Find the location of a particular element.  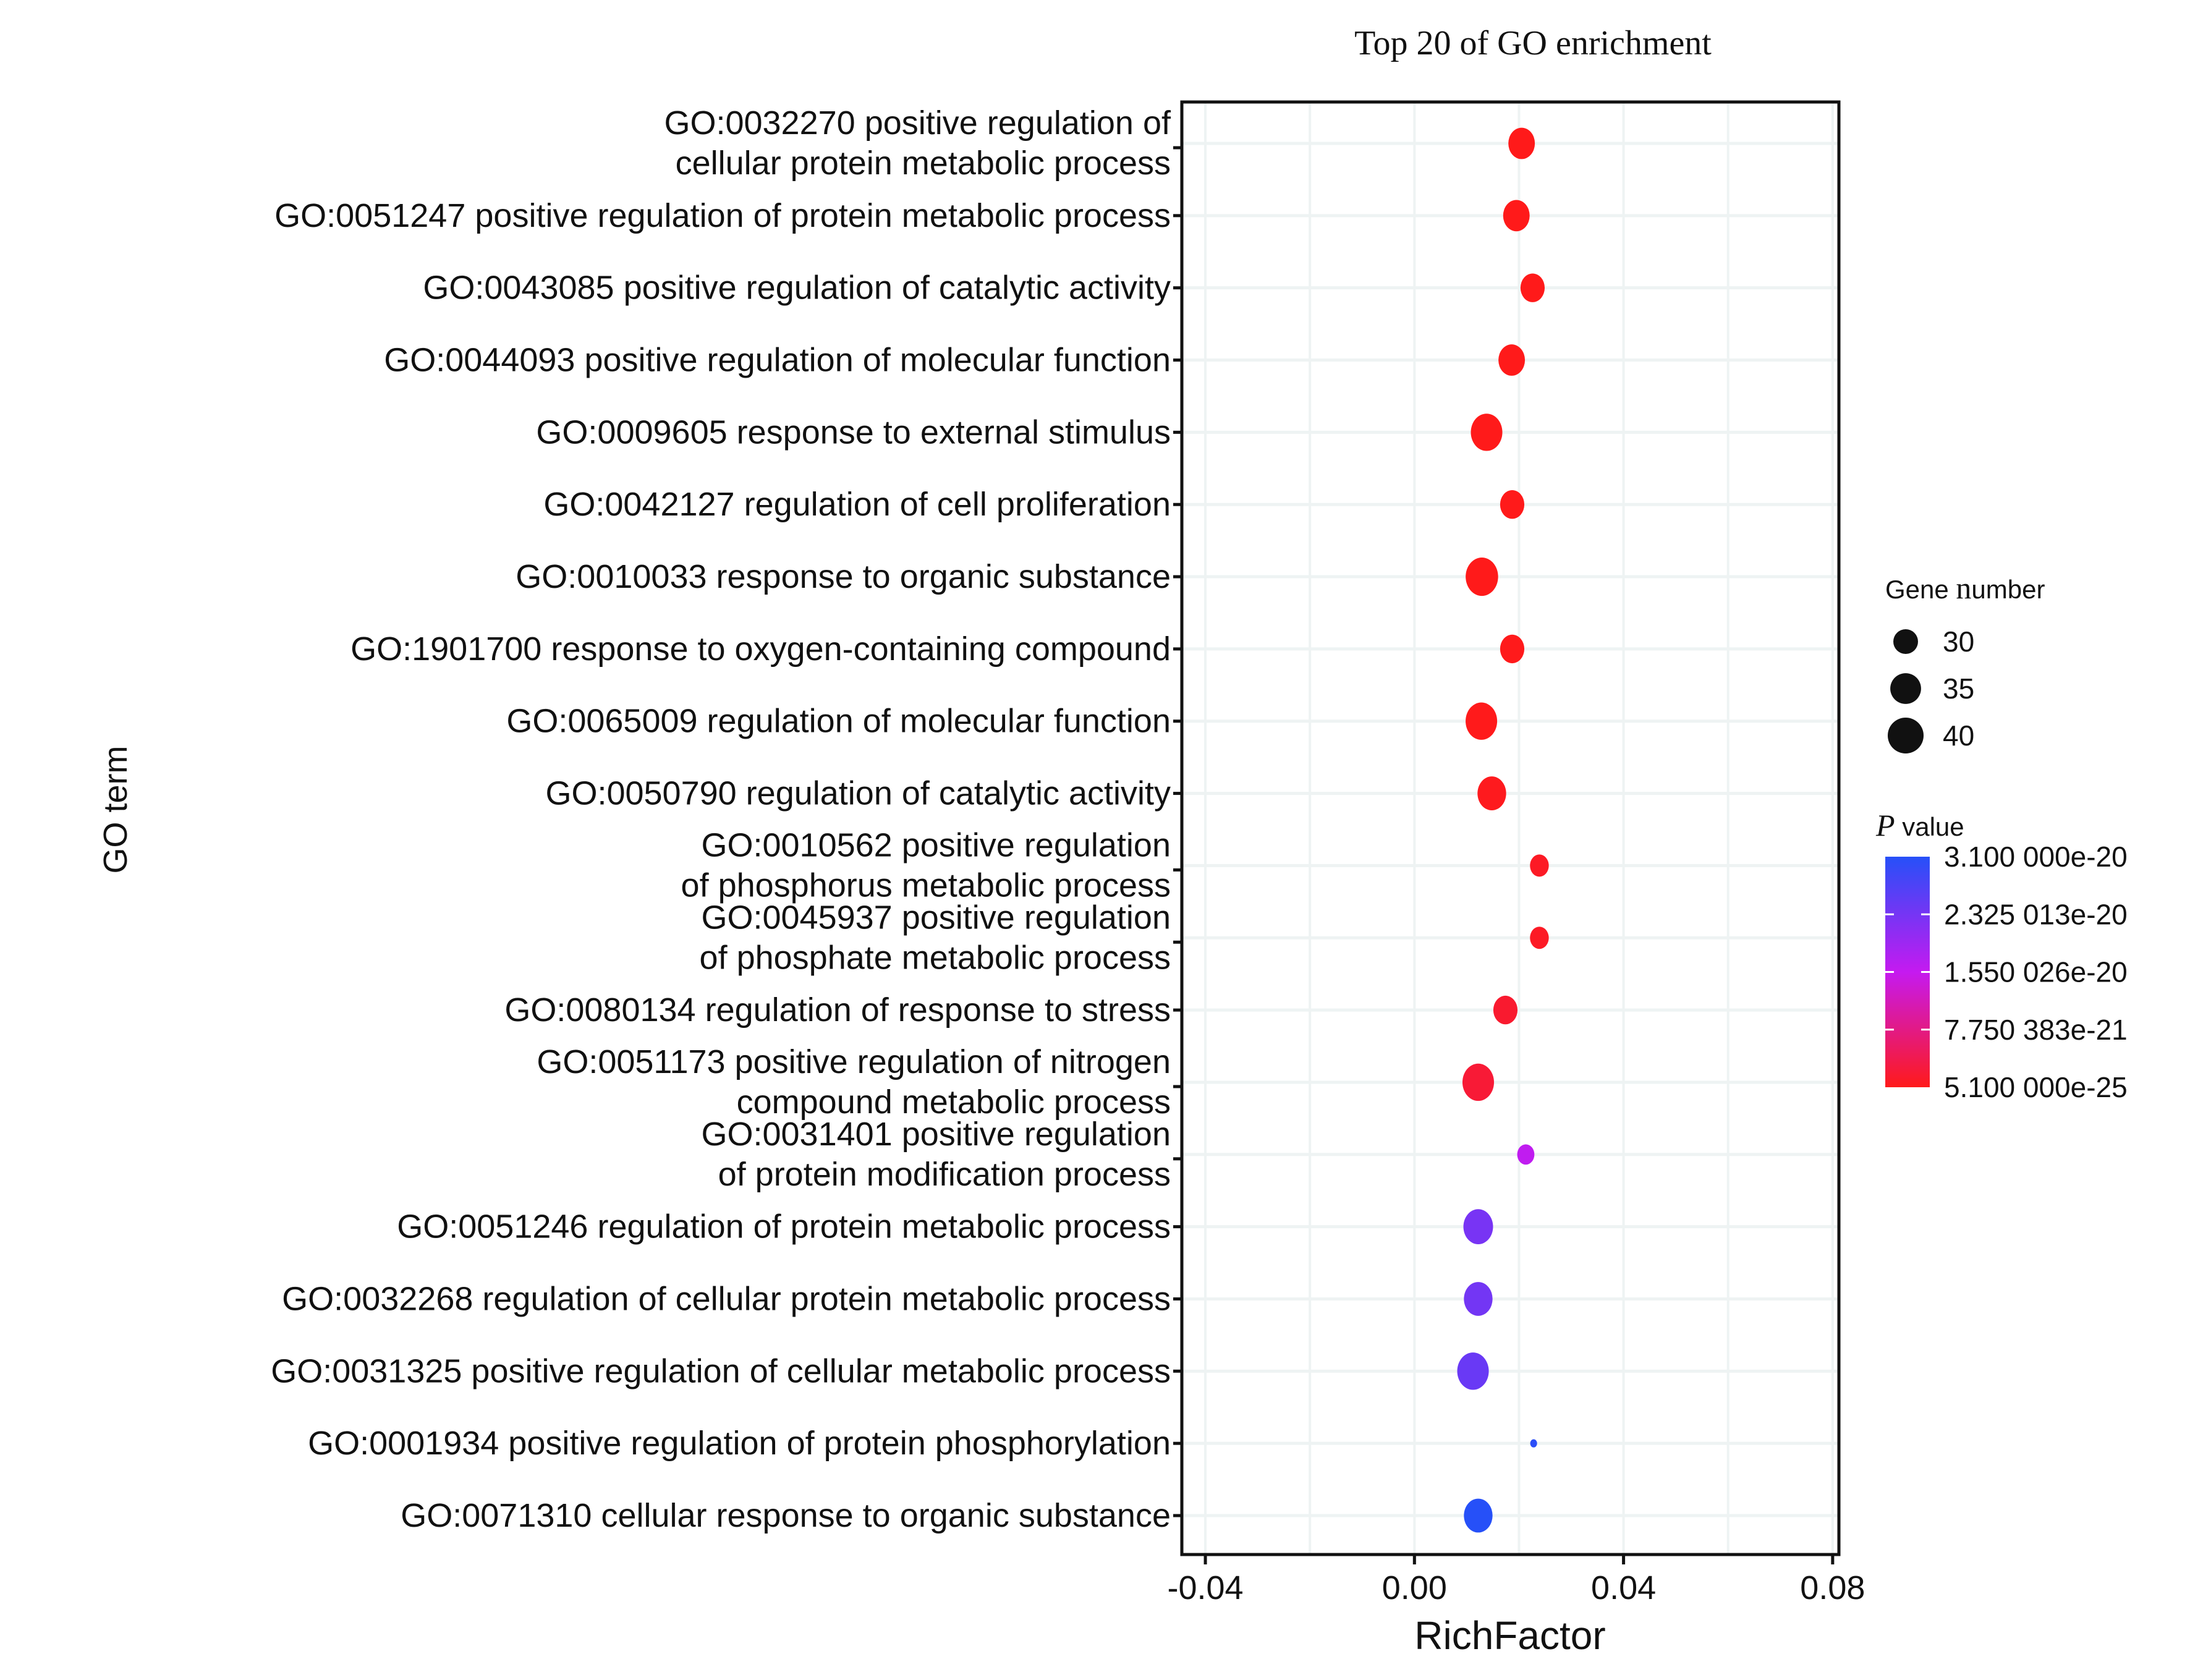

legend-title-umber: umber is located at coordinates (2008, 589).